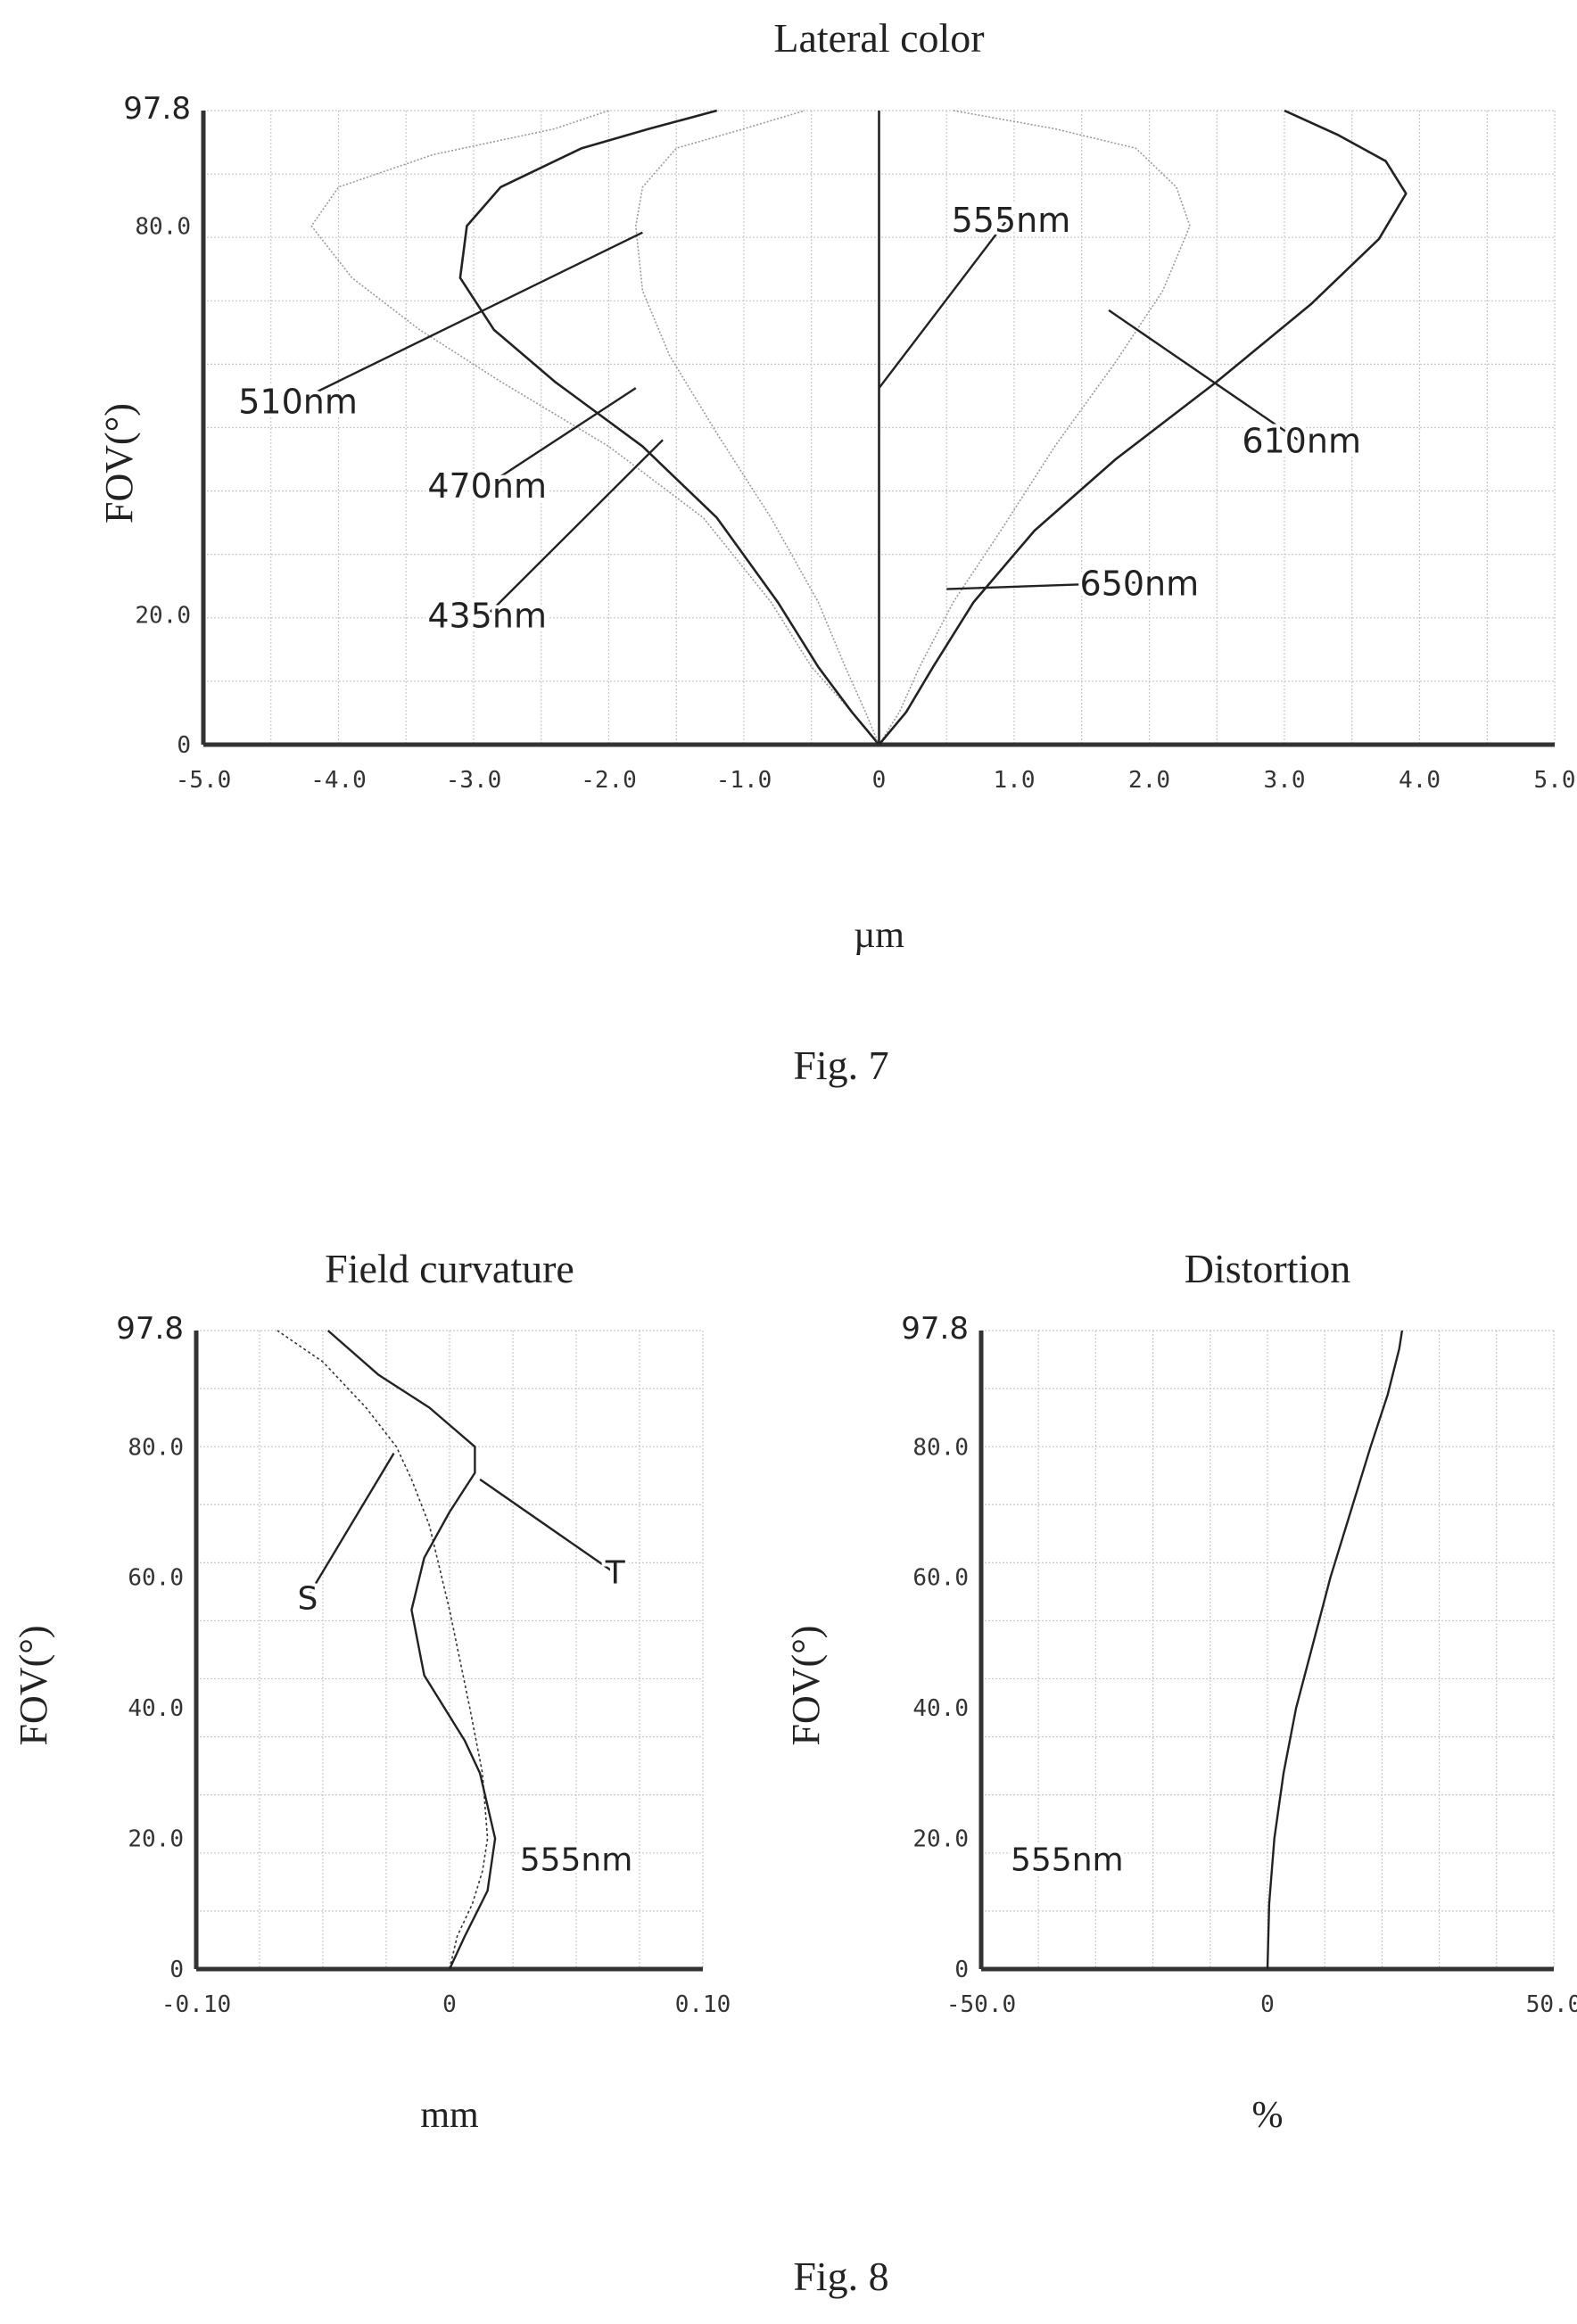 The height and width of the screenshot is (2324, 1577). I want to click on x-tick-label: -4.0, so click(339, 780).